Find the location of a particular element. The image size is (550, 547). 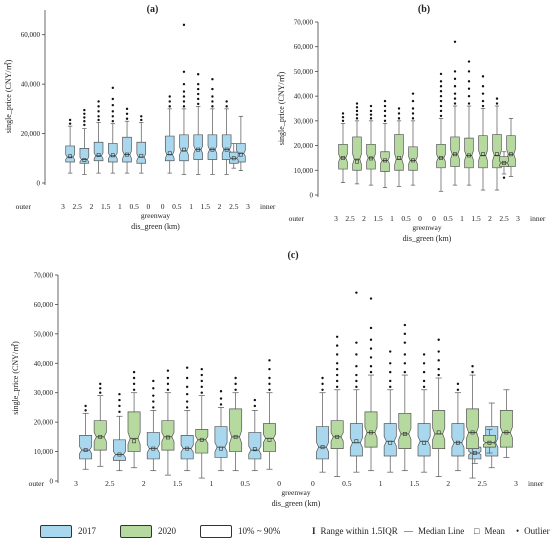

x-inner-label: inner is located at coordinates (536, 483).